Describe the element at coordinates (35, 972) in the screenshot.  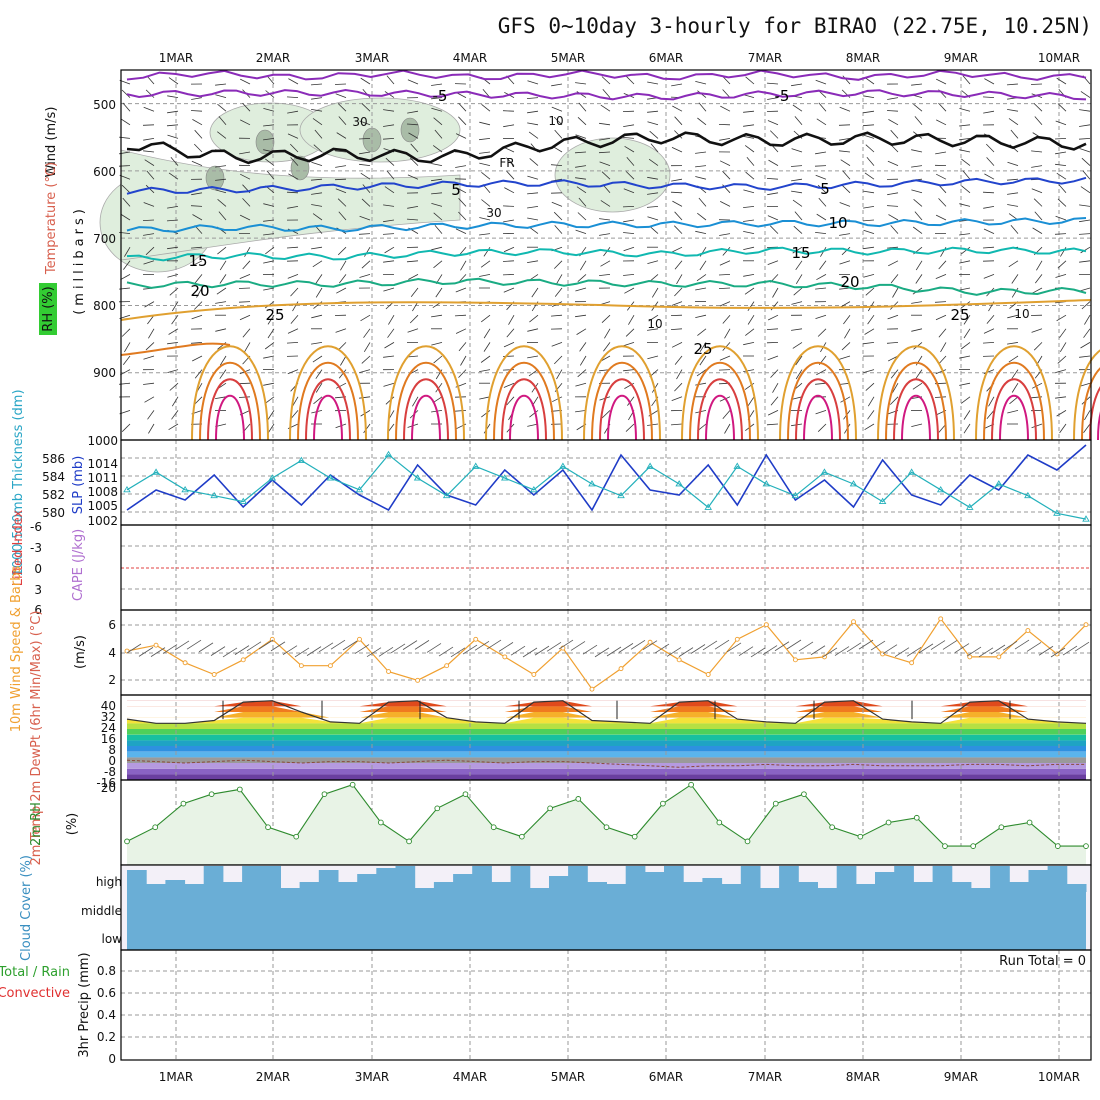
I see `precip-total-label: Total / Rain` at that location.